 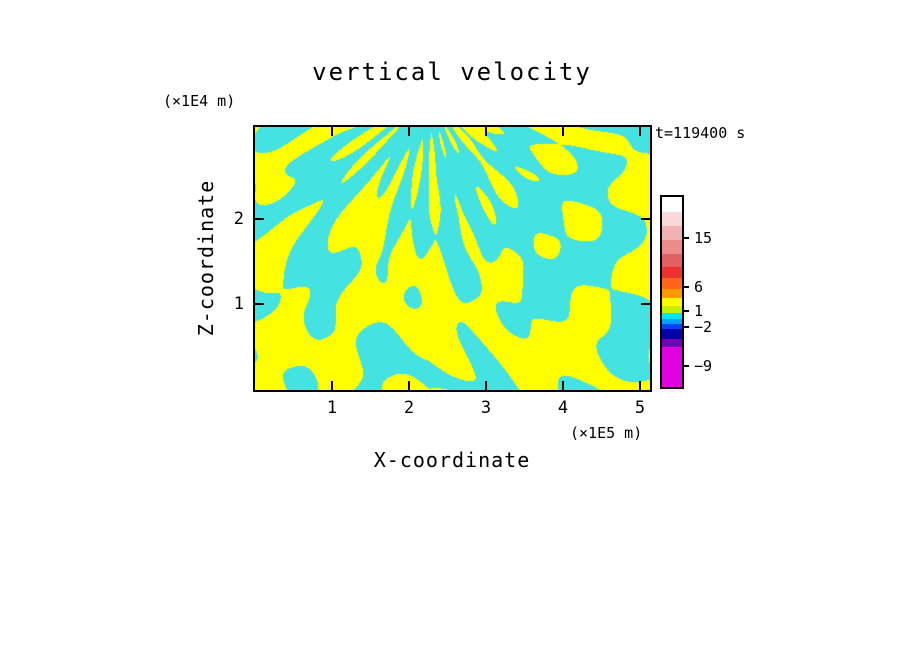 What do you see at coordinates (452, 72) in the screenshot?
I see `chart-title: vertical velocity` at bounding box center [452, 72].